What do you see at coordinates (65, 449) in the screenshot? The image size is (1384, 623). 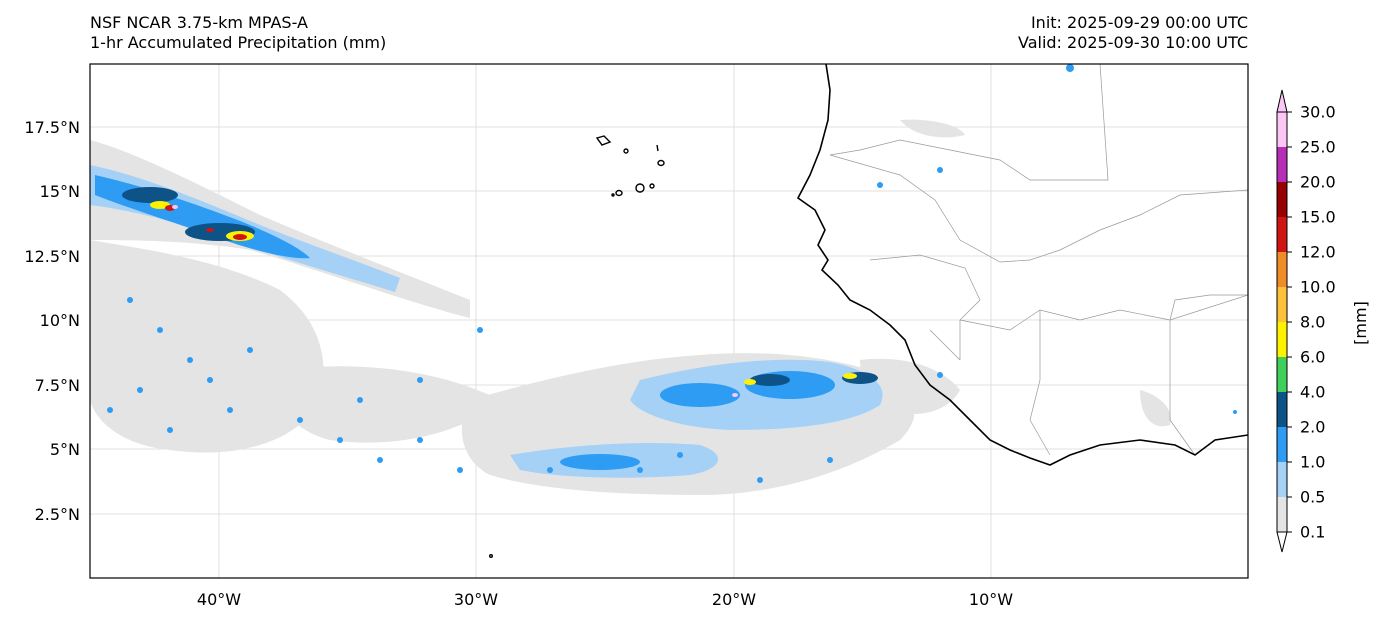 I see `lat-tick-label: 5°N` at bounding box center [65, 449].